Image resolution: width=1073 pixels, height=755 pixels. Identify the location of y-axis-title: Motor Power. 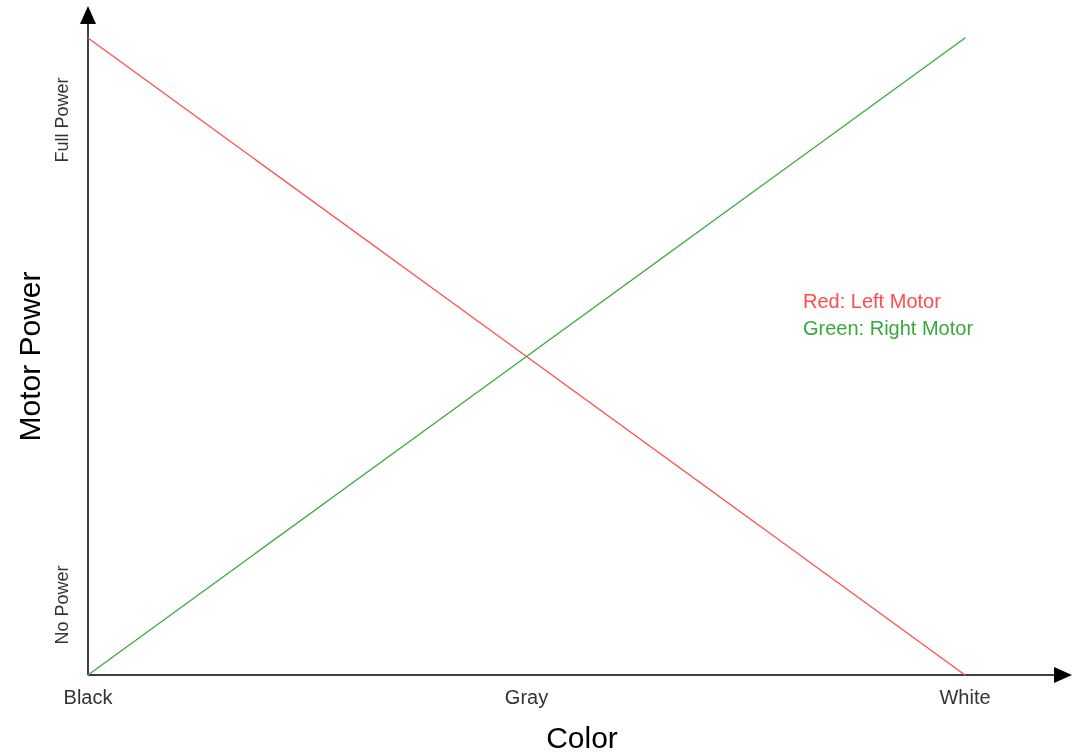
(29, 356).